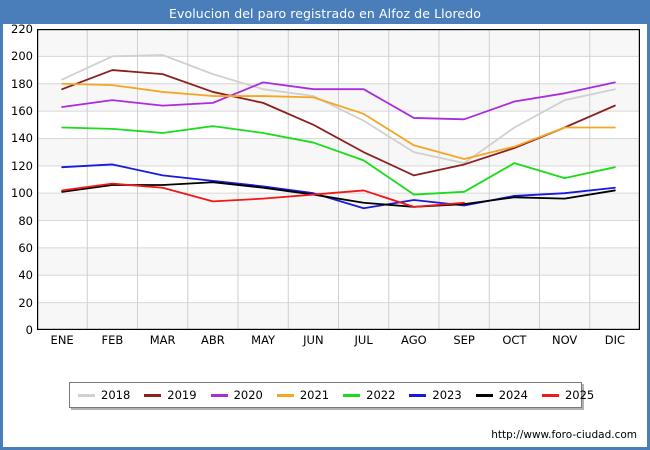  I want to click on legend-item-label: 2018, so click(116, 395).